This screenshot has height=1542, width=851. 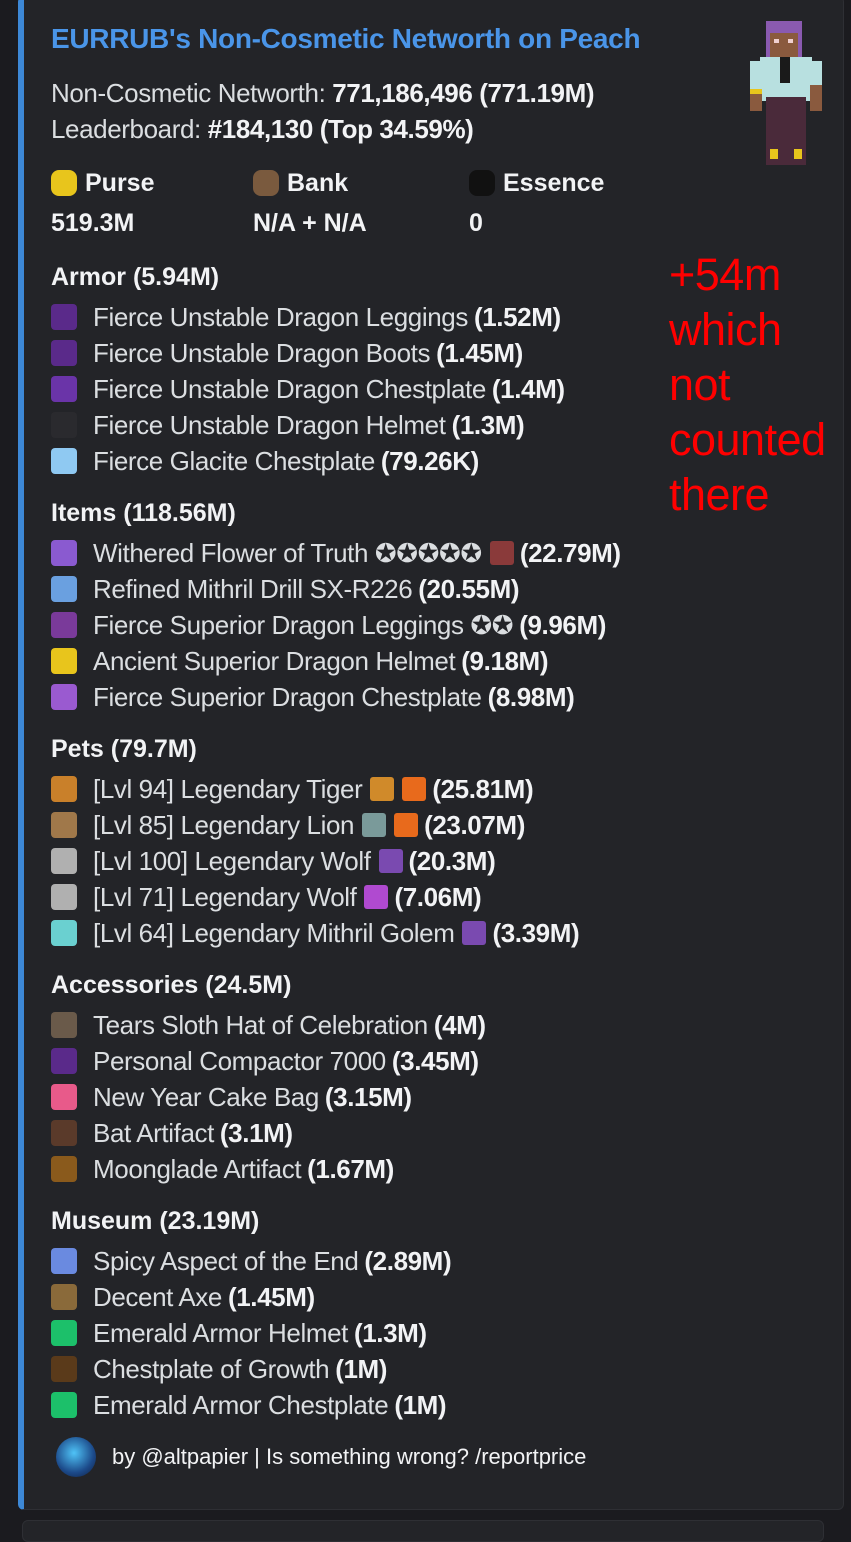 What do you see at coordinates (64, 1297) in the screenshot?
I see `axe-icon` at bounding box center [64, 1297].